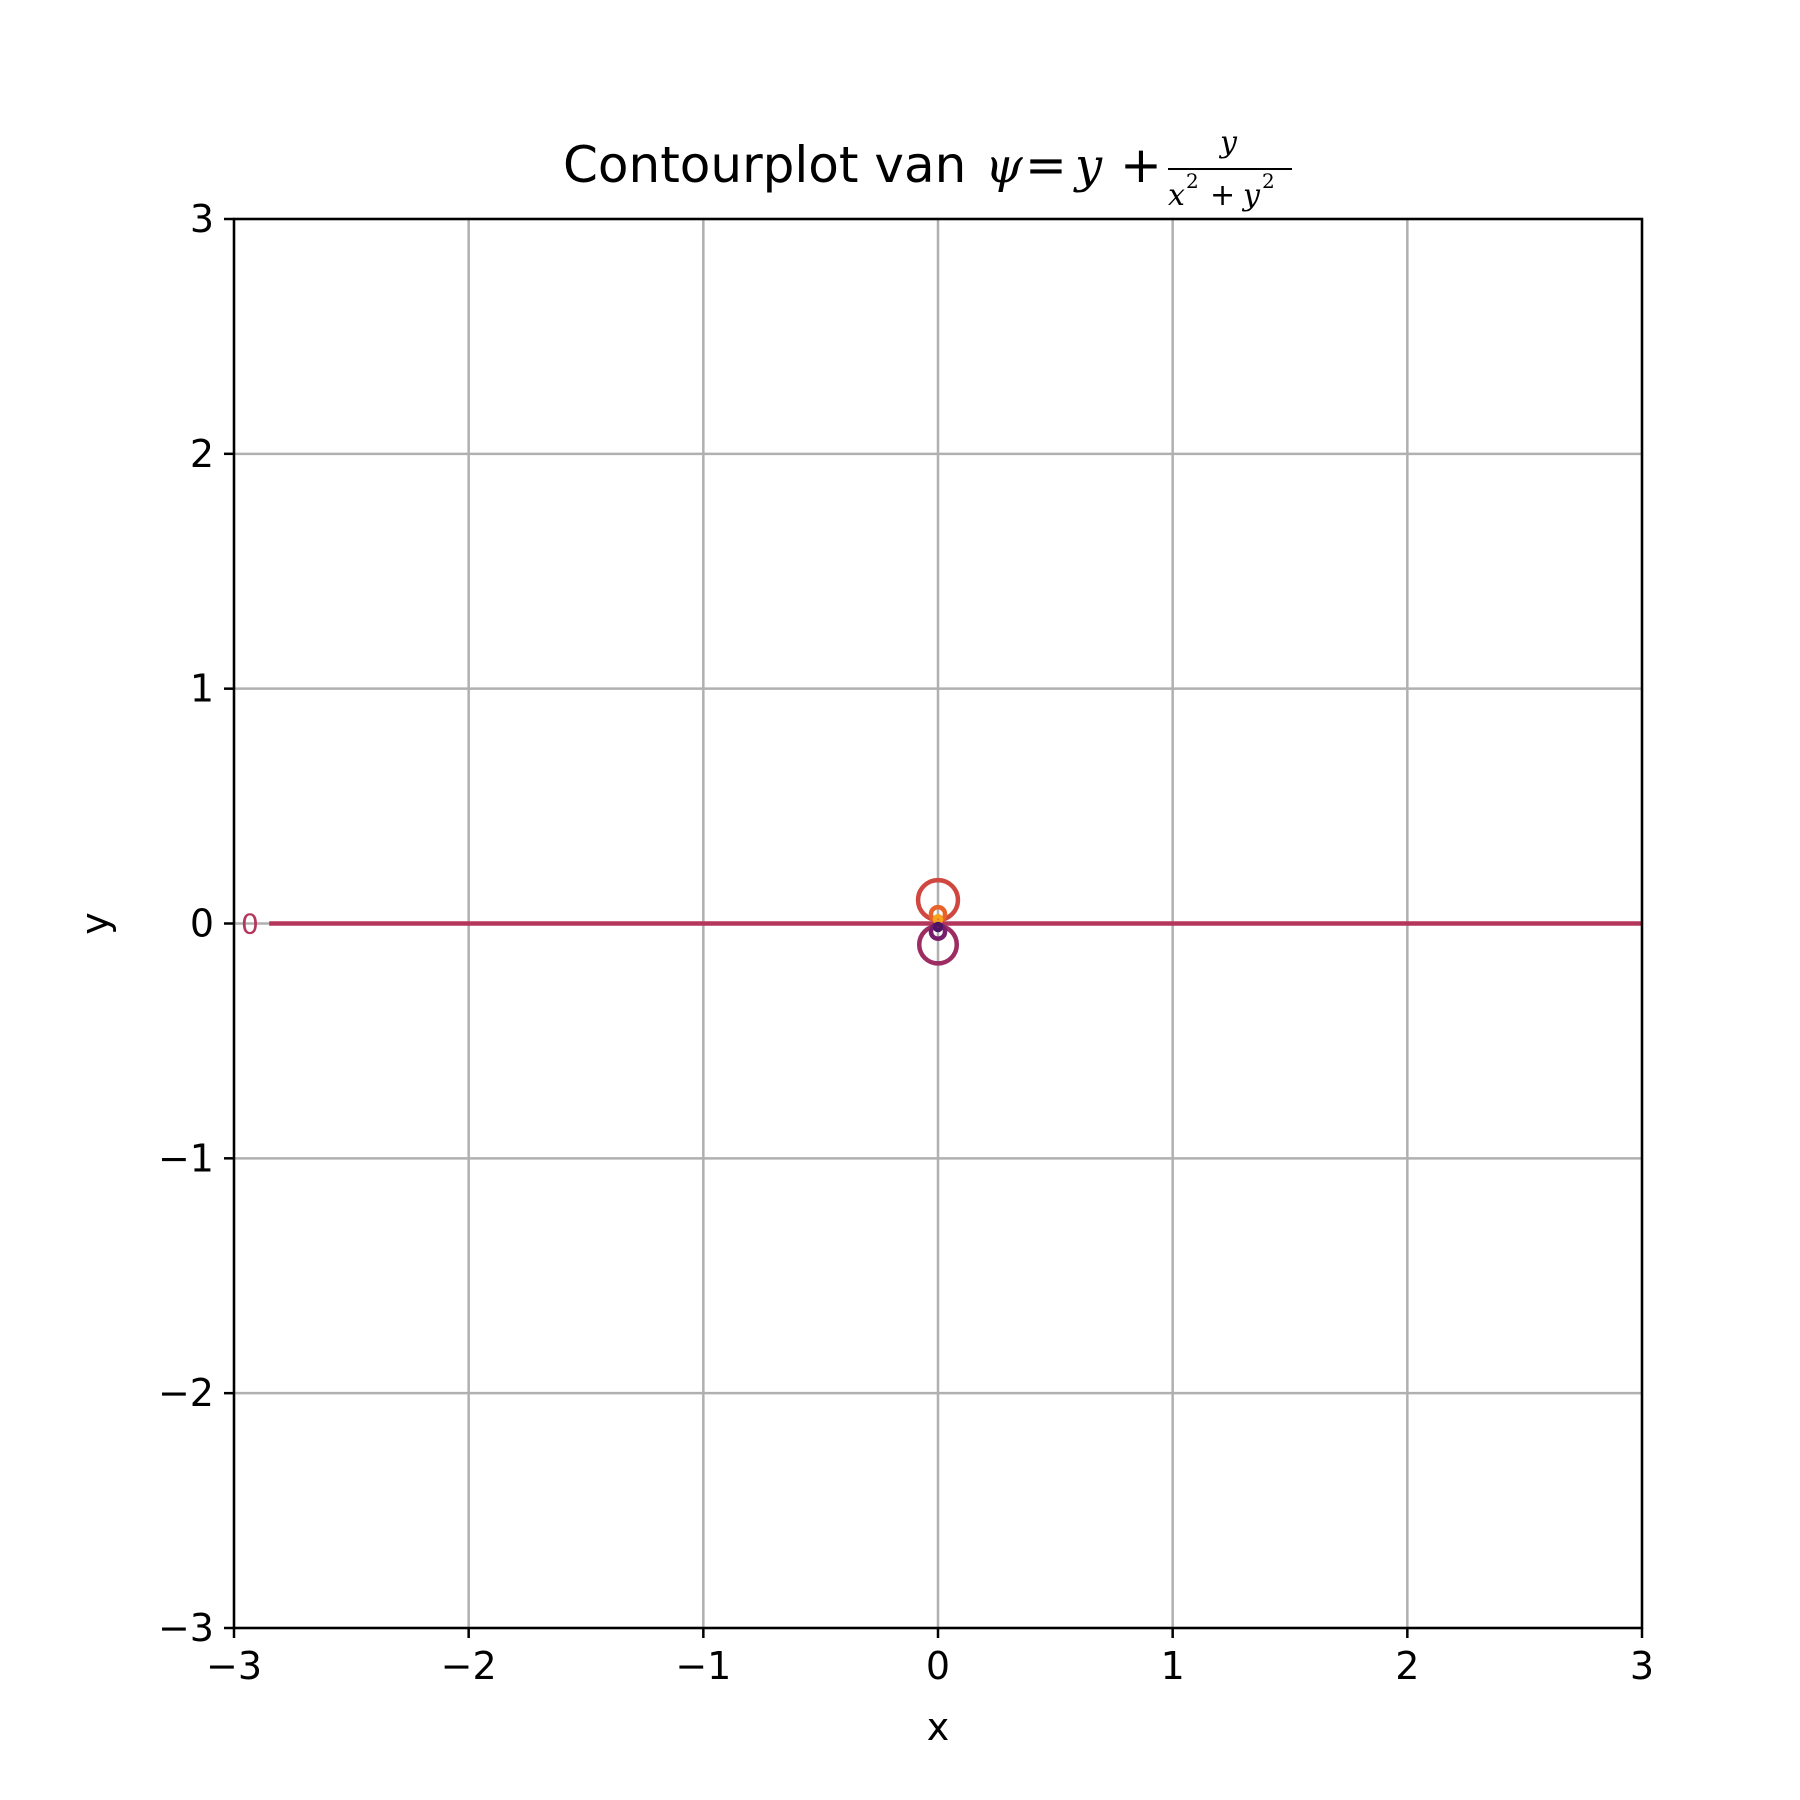  Describe the element at coordinates (1004, 166) in the screenshot. I see `title-psi: ψ` at that location.